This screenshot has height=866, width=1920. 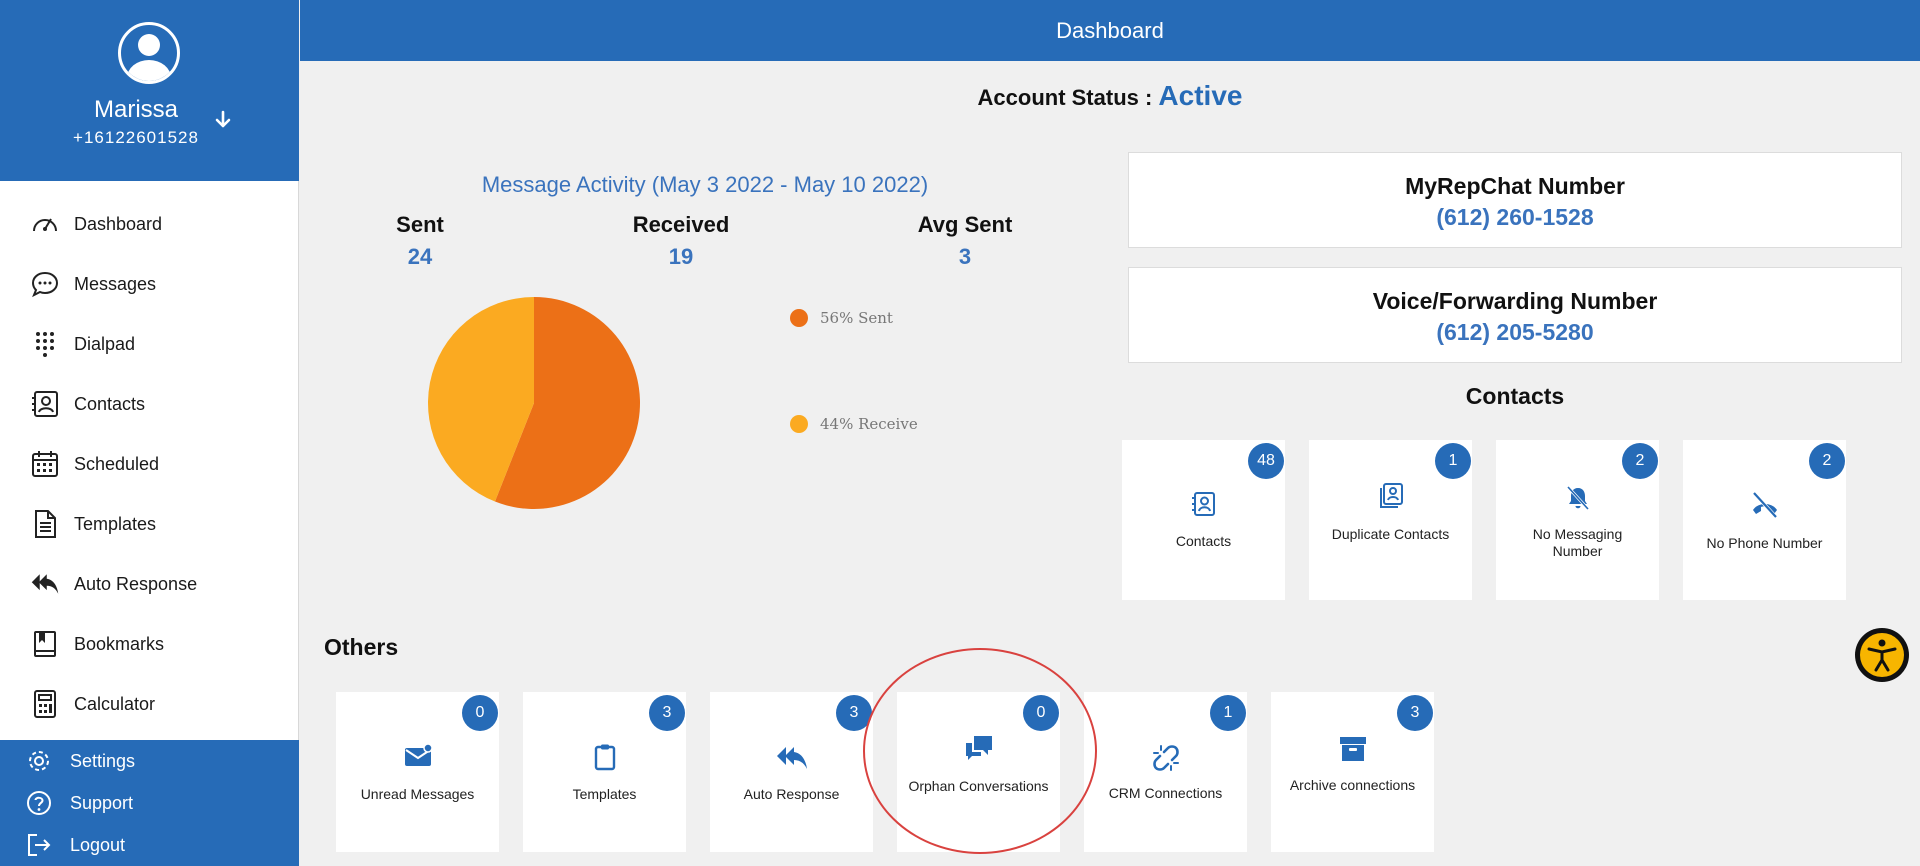 What do you see at coordinates (149, 344) in the screenshot?
I see `sidebar-item-dialpad: Dialpad` at bounding box center [149, 344].